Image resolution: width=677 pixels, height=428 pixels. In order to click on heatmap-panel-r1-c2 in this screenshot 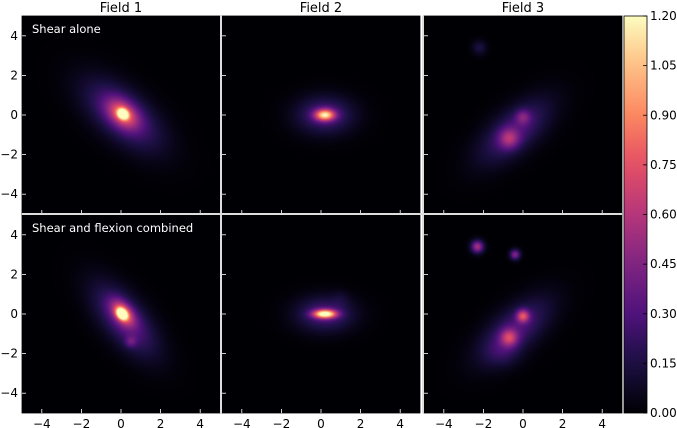, I will do `click(523, 314)`.